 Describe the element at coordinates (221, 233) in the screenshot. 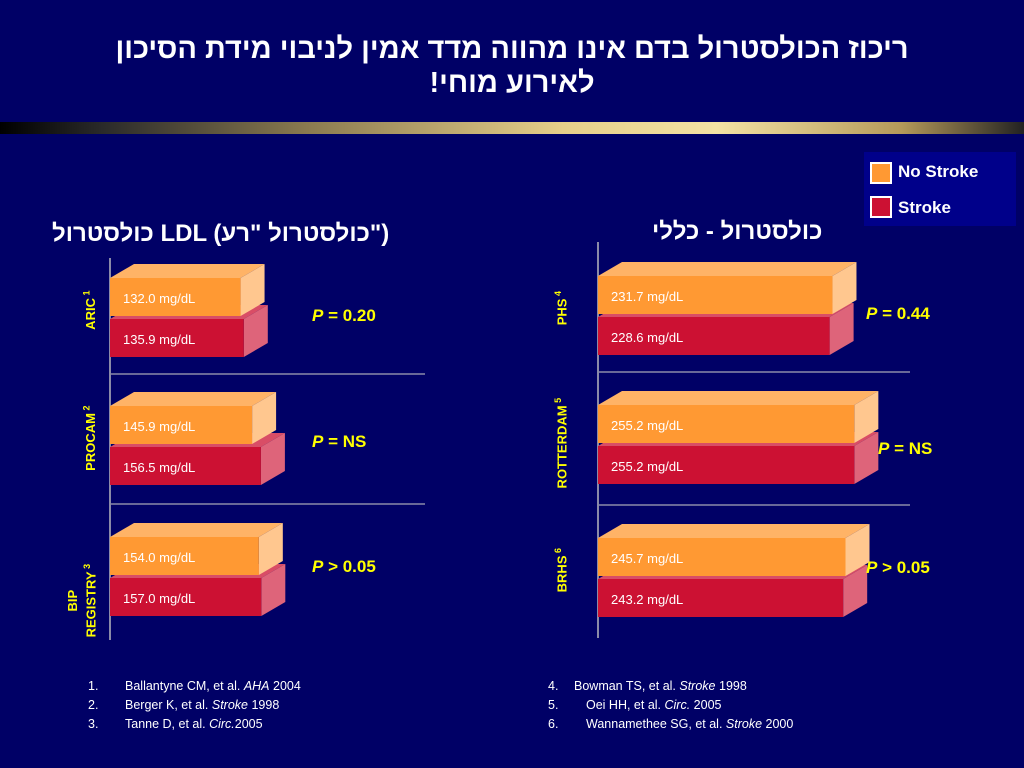

I see `ldl-chart-title: כולסטרול LDL (כולסטרול "רע")` at that location.